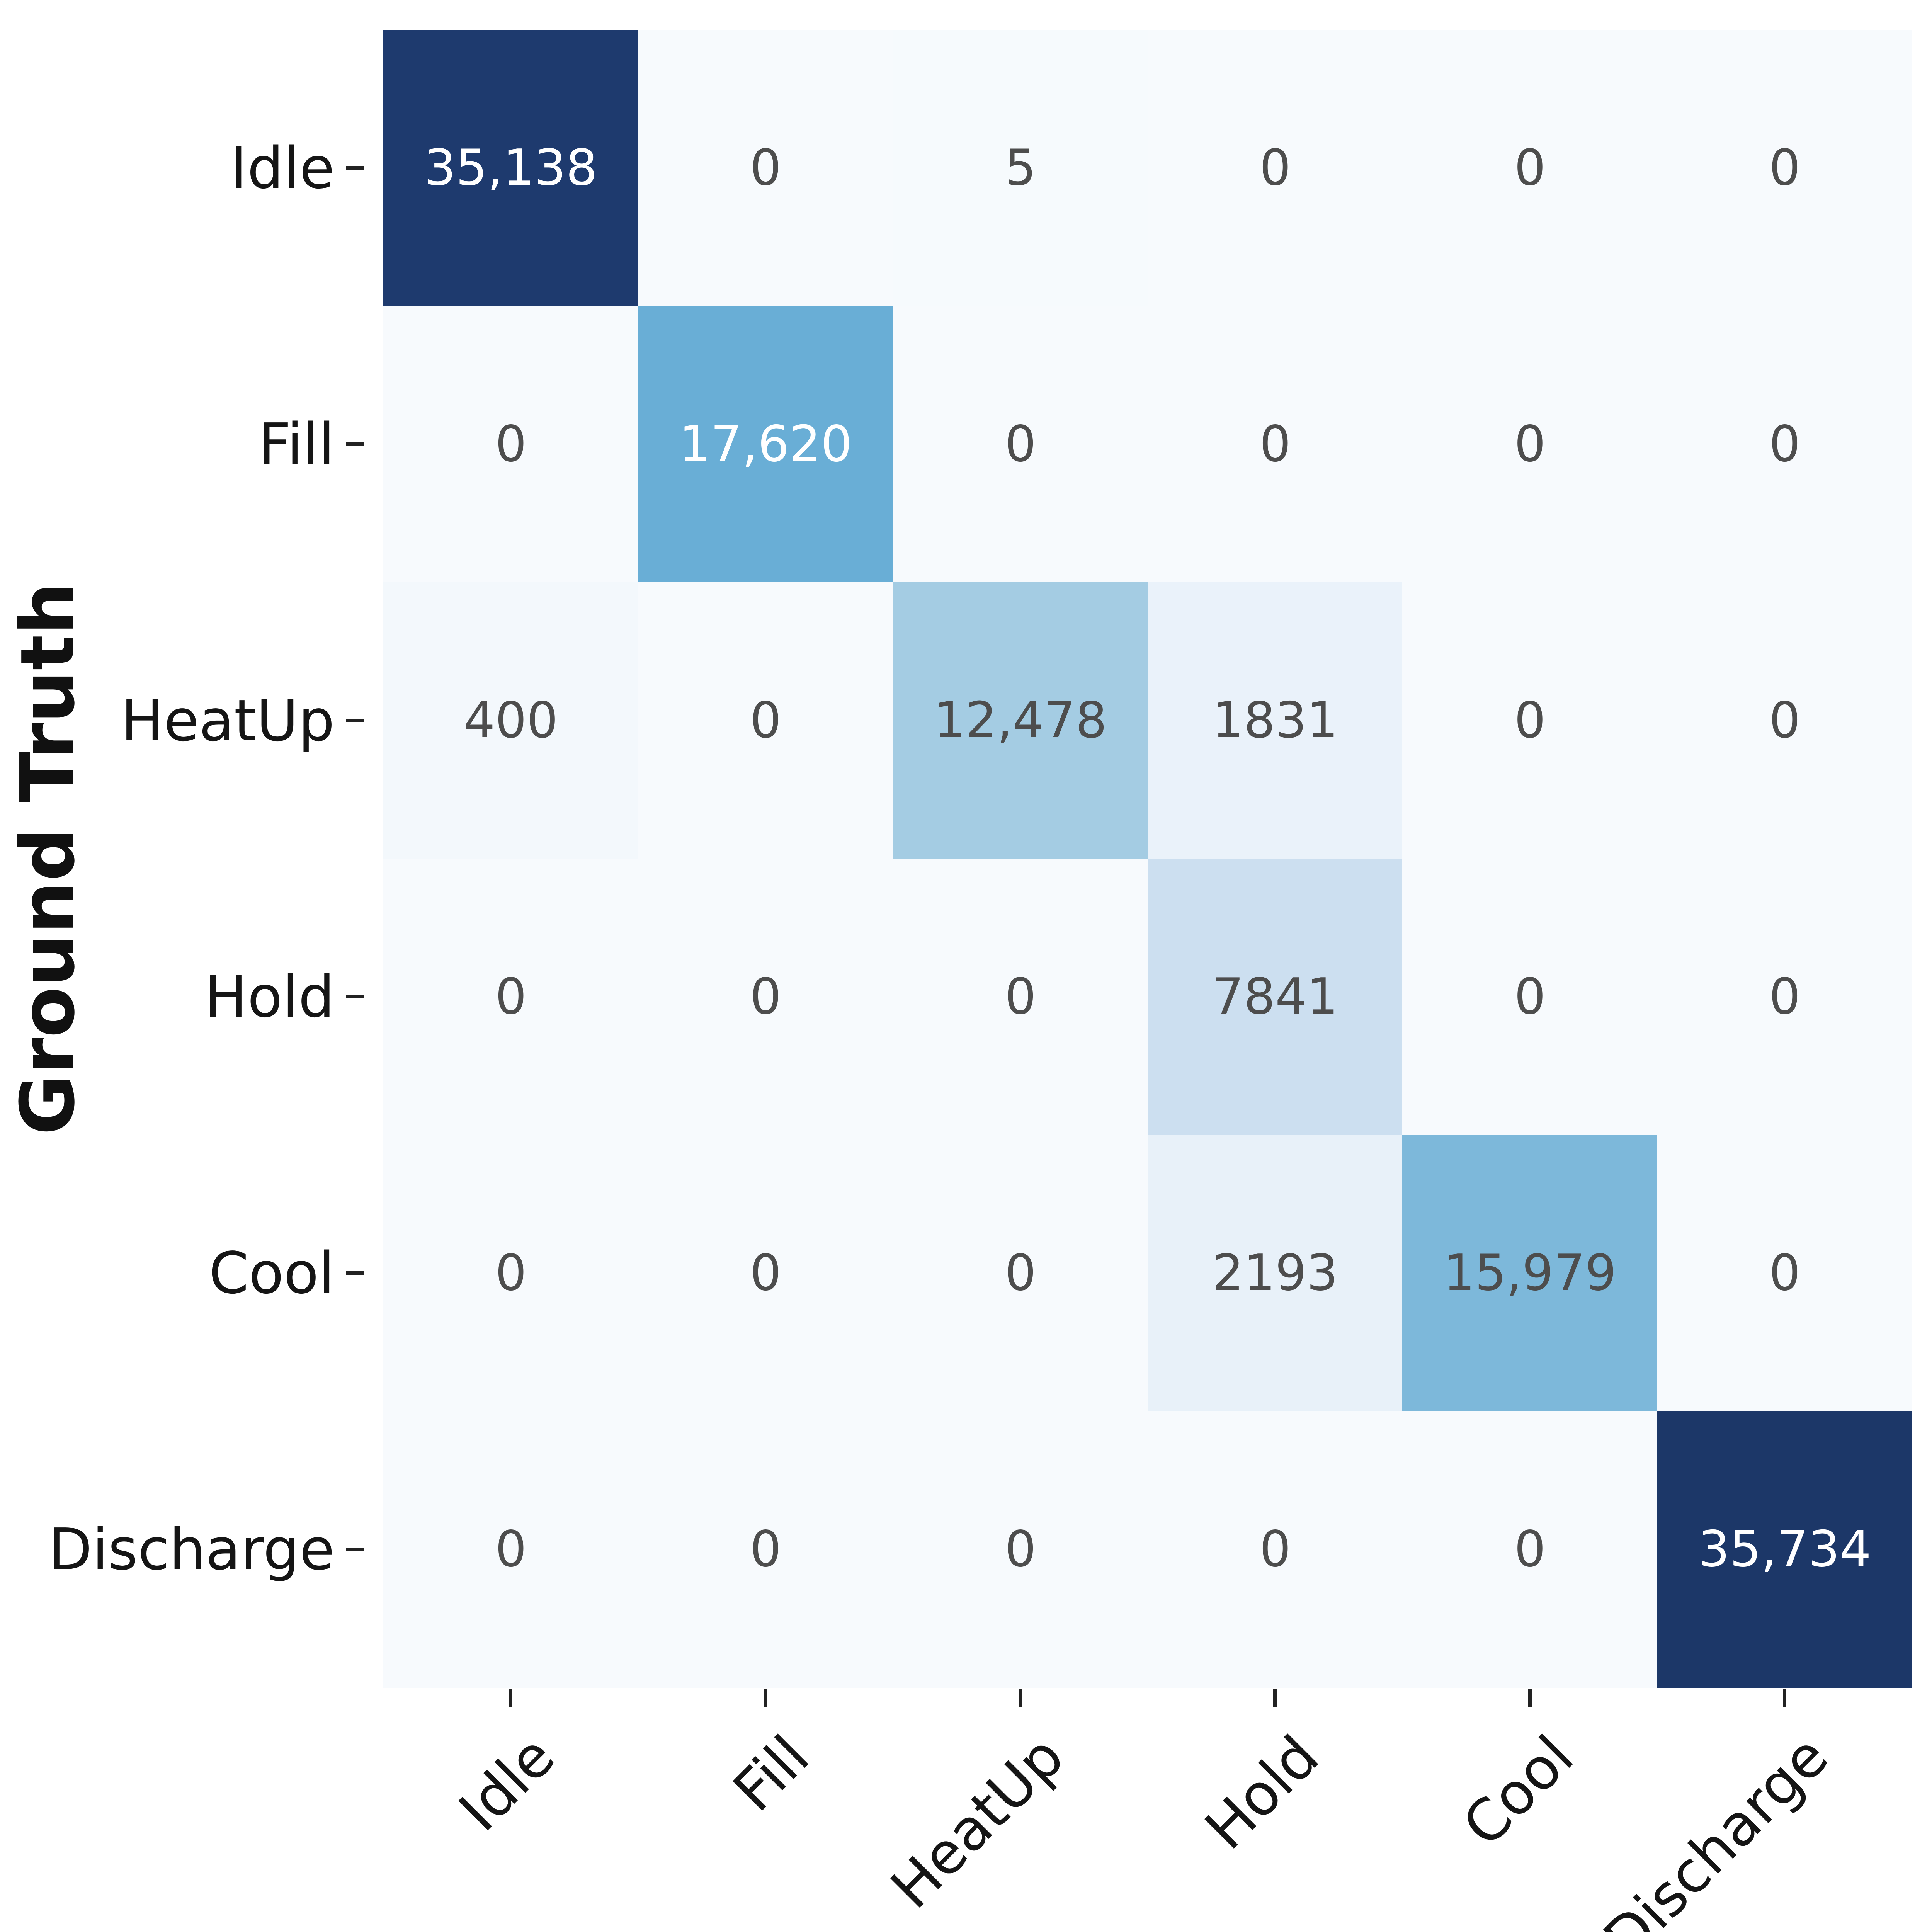 The height and width of the screenshot is (1932, 1932). I want to click on cell-value-label: 35,734, so click(1785, 1549).